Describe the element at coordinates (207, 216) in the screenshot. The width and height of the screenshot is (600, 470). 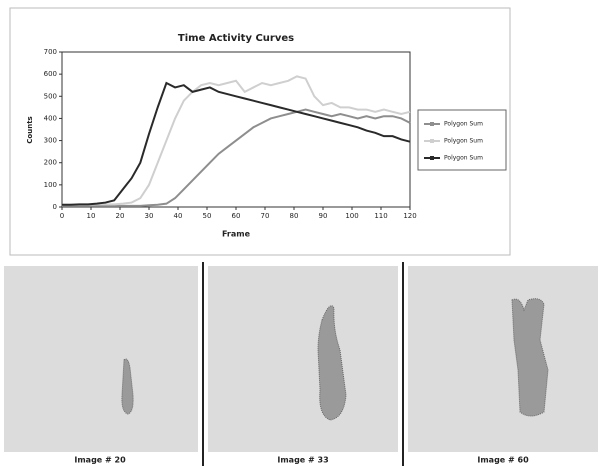
I see `x-tick-label: 50` at that location.